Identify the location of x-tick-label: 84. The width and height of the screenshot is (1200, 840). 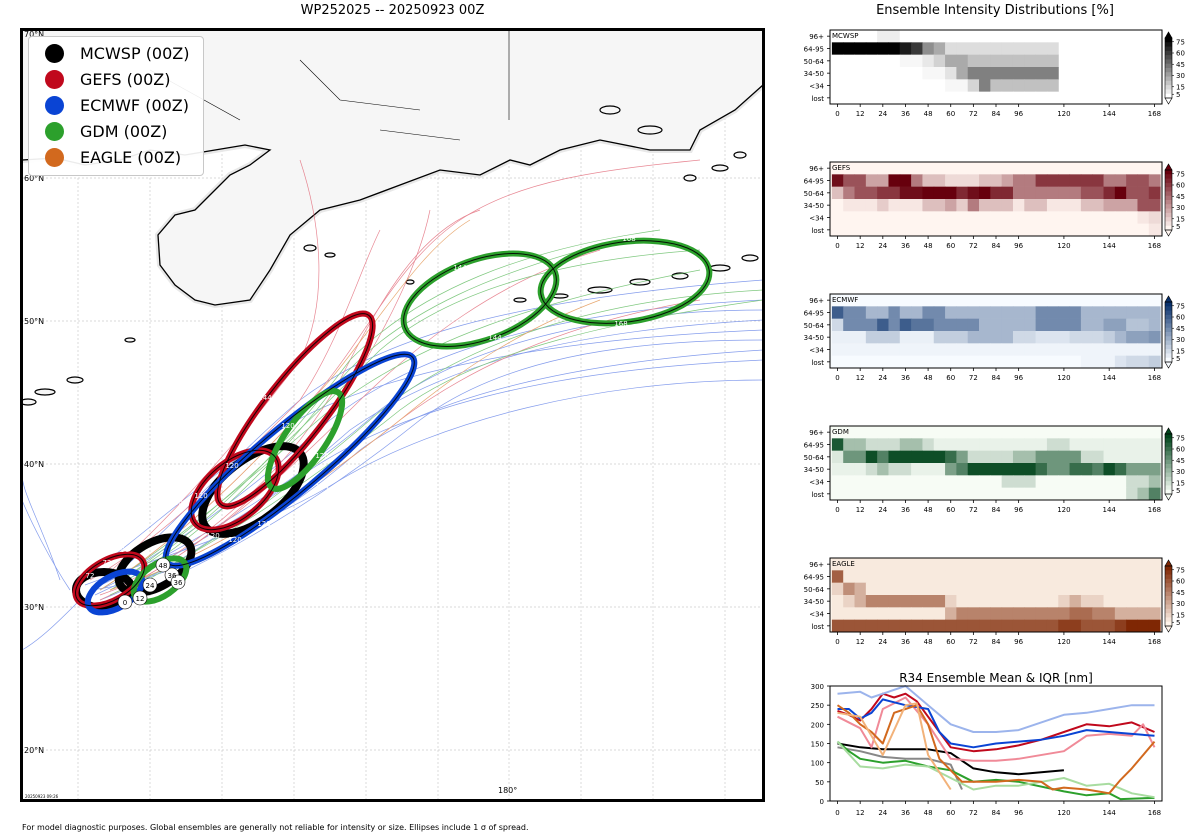
(996, 378).